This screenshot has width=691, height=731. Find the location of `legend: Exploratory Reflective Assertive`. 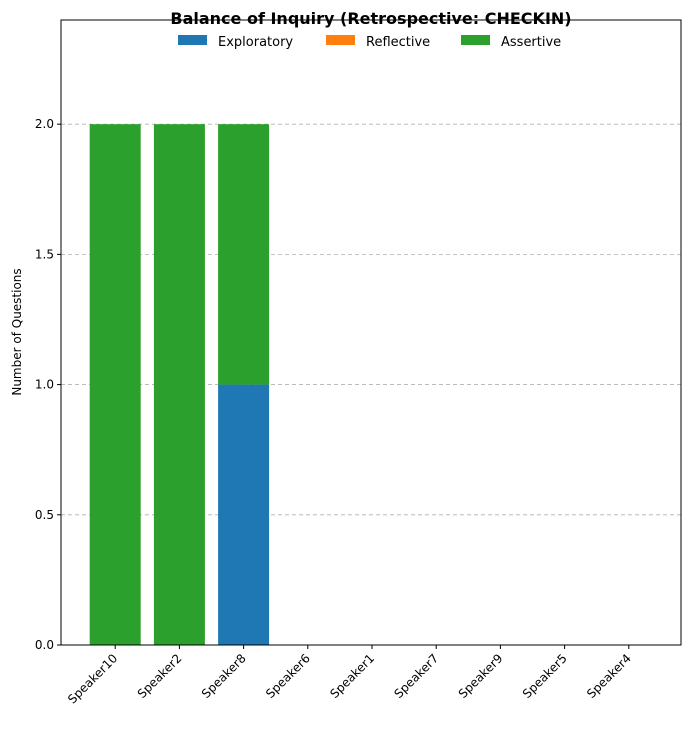

legend: Exploratory Reflective Assertive is located at coordinates (369, 42).